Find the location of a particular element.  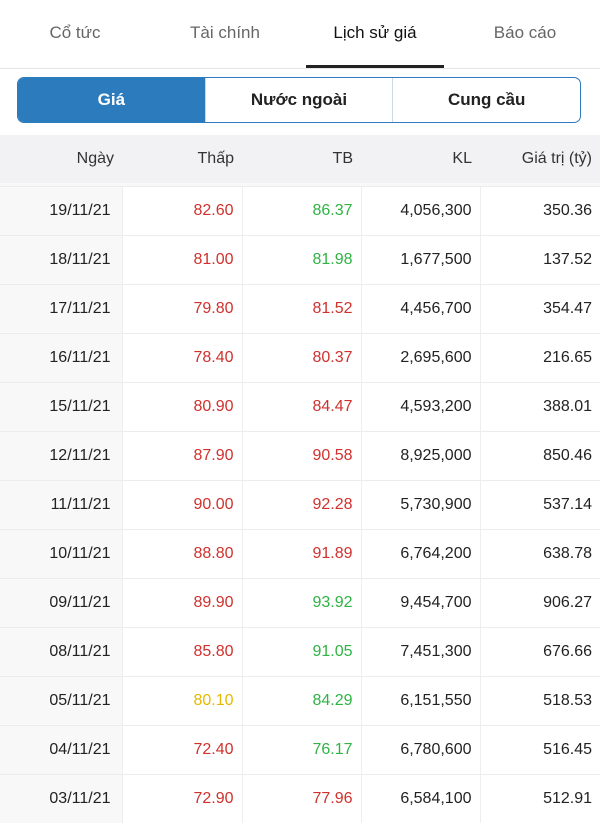

column-header: Thấp is located at coordinates (182, 159).